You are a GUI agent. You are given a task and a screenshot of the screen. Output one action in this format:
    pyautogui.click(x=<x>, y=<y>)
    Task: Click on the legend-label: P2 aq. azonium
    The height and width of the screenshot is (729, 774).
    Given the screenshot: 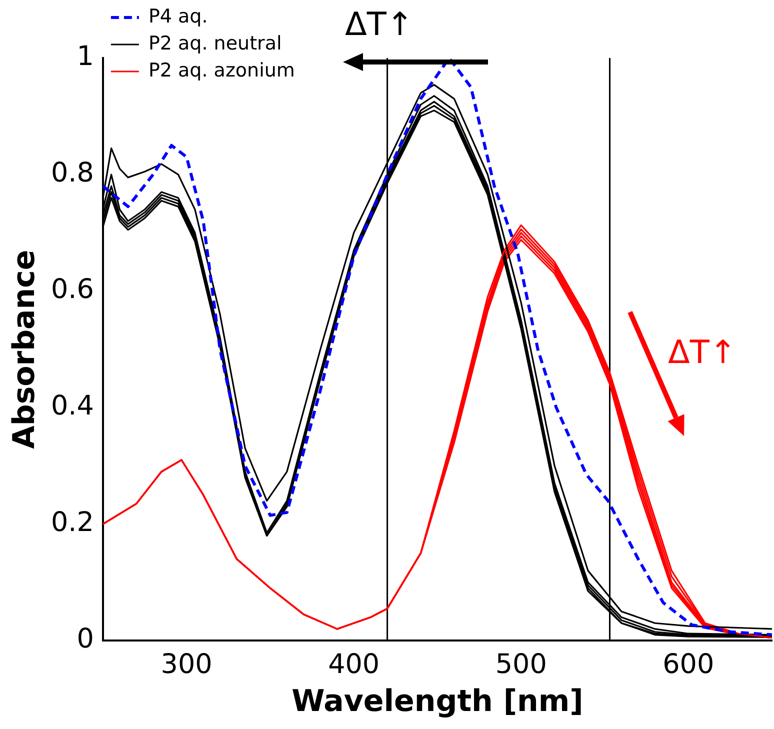 What is the action you would take?
    pyautogui.click(x=221, y=70)
    